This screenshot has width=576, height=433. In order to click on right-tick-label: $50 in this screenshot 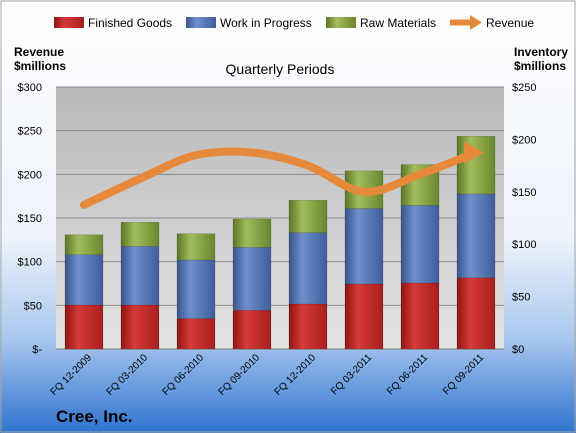, I will do `click(521, 298)`.